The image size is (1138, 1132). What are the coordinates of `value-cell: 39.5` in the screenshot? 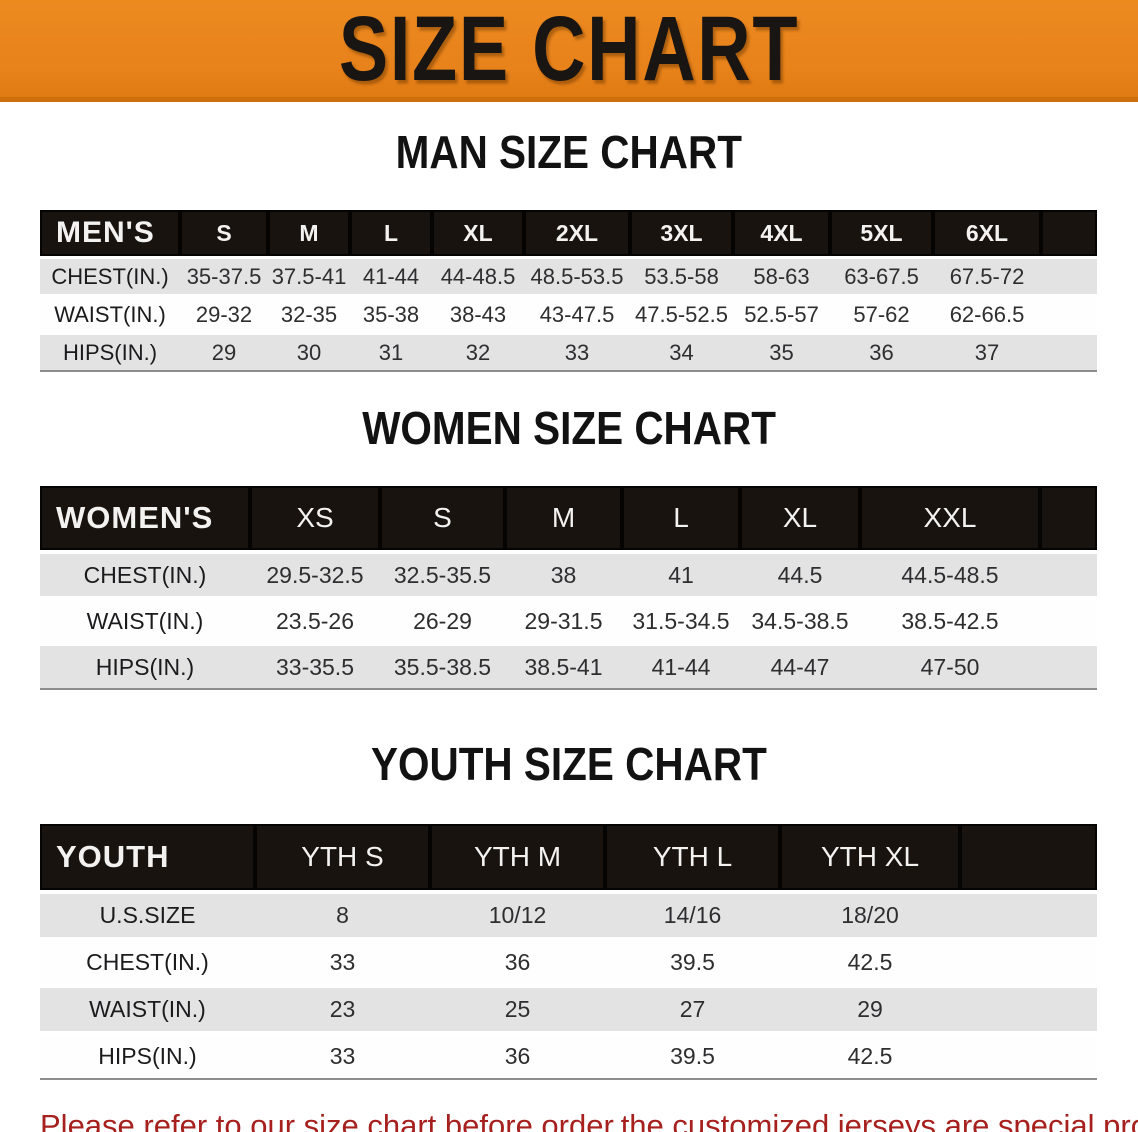 It's located at (692, 1055).